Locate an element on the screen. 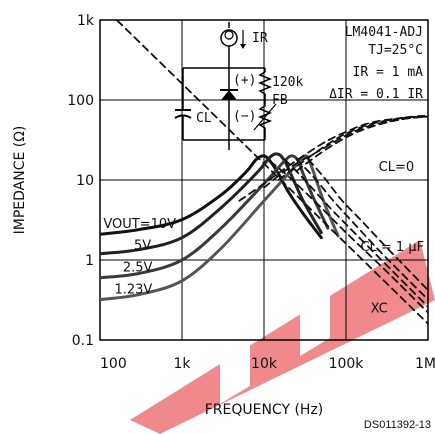 The image size is (435, 434). condition-current: IR = 1 mA is located at coordinates (388, 72).